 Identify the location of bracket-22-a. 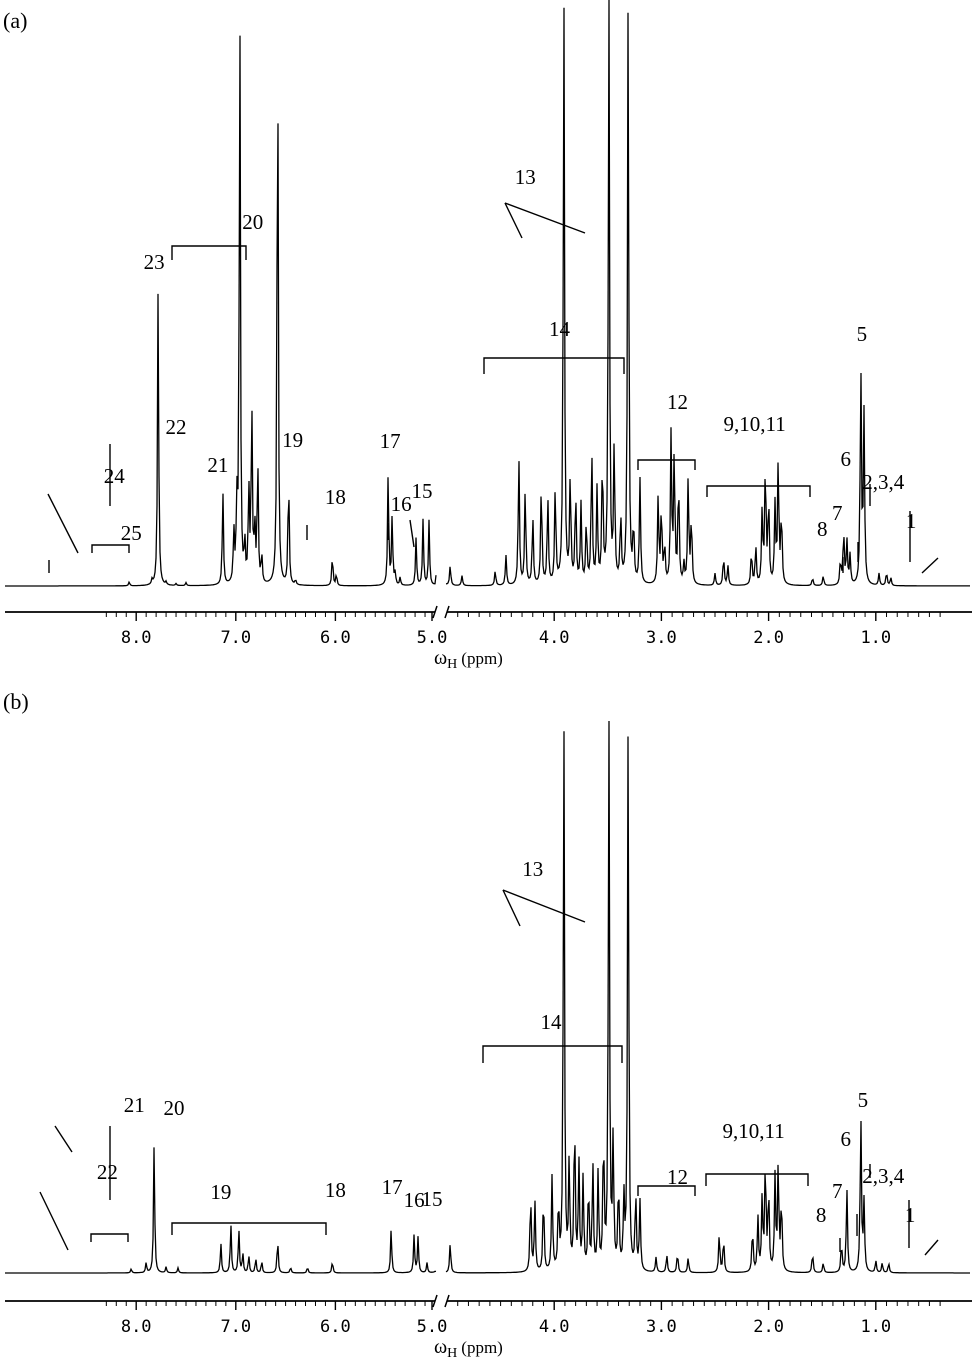
(110, 548).